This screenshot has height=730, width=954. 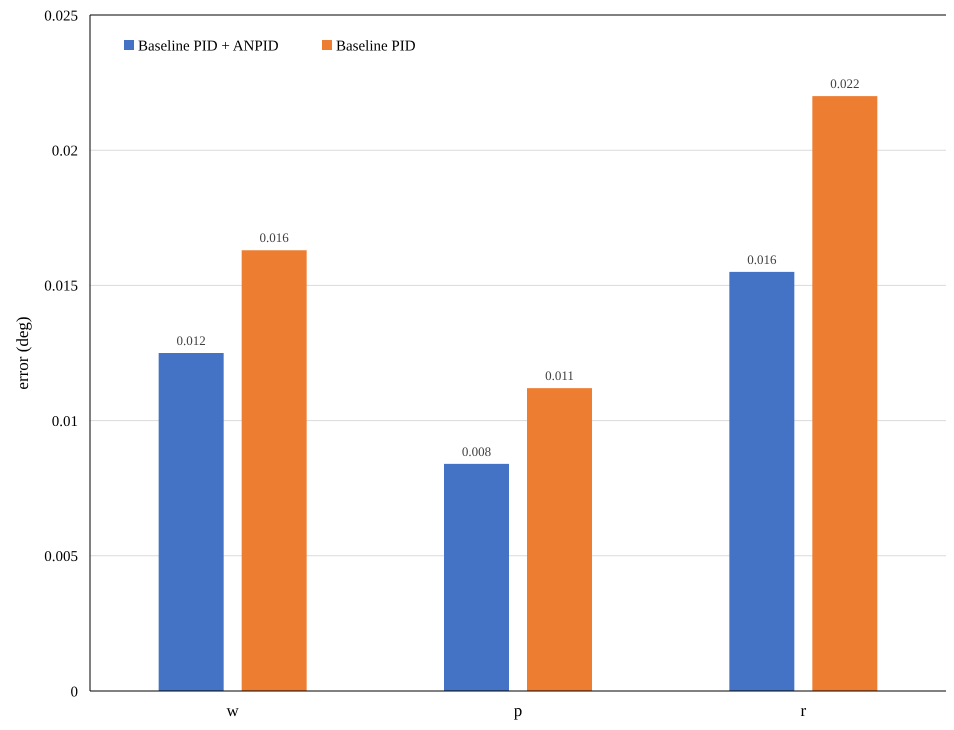 I want to click on legend-label: Baseline PID + ANPID, so click(x=208, y=46).